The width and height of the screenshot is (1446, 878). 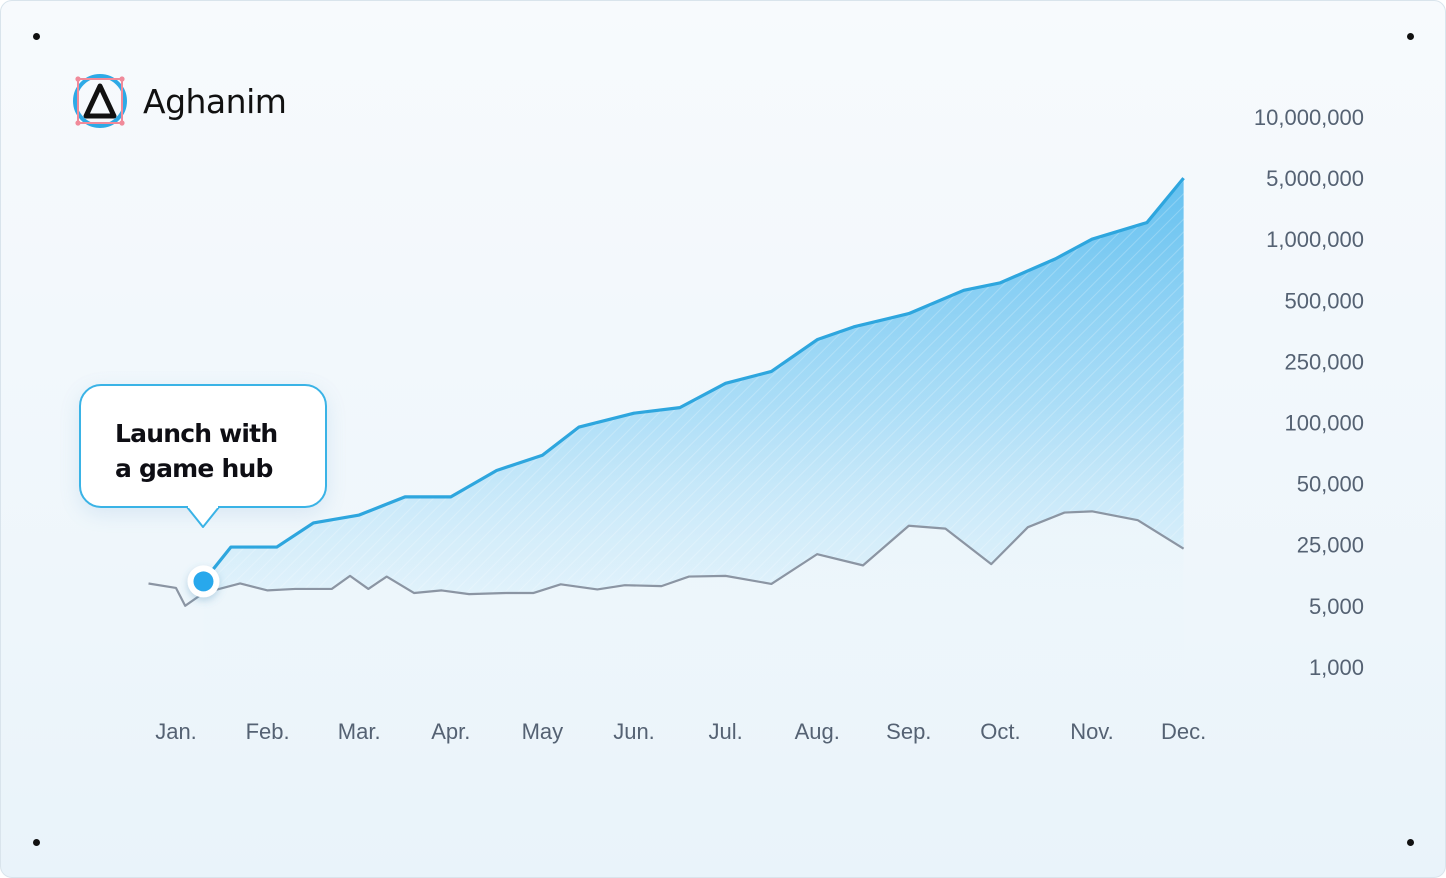 I want to click on y-tick-label: 1,000,000, so click(x=1315, y=239).